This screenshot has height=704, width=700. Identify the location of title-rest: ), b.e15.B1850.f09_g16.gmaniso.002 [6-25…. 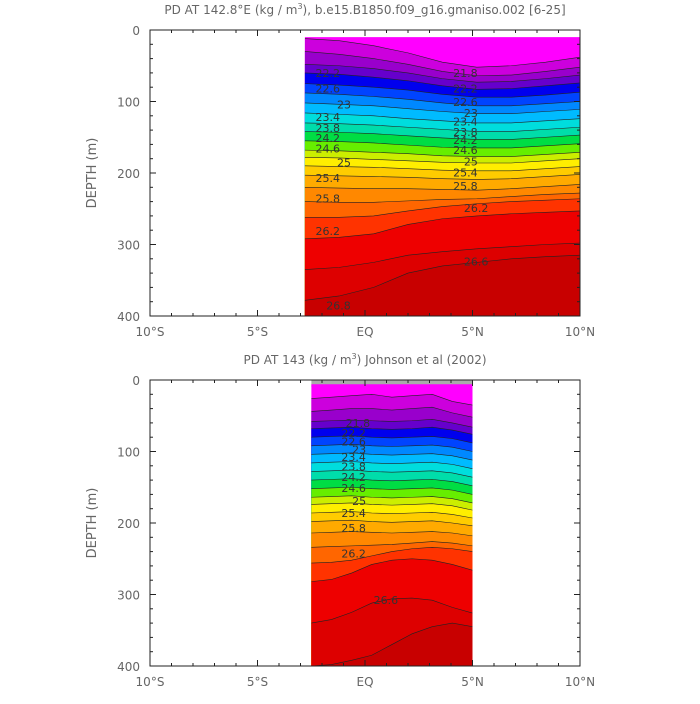
(434, 10).